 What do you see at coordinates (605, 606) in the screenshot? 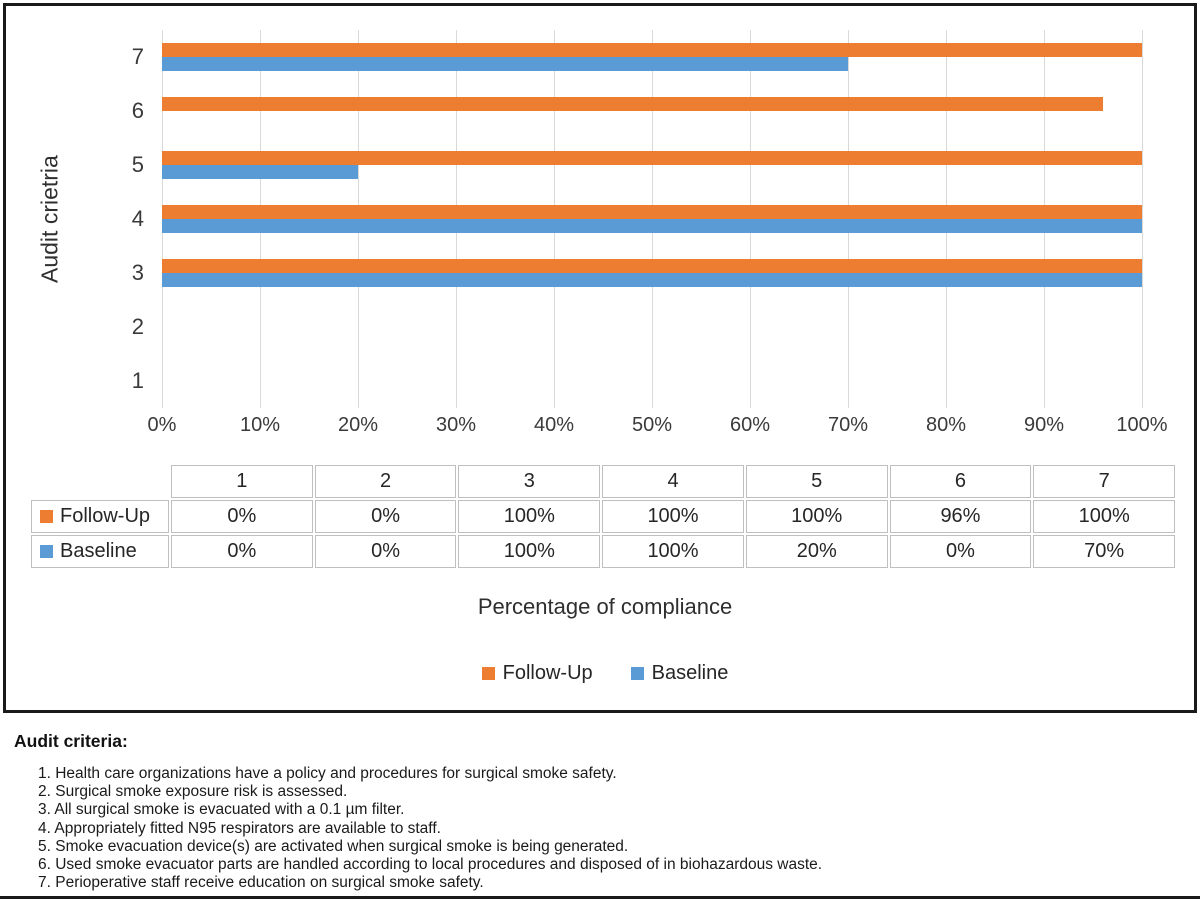
I see `x-axis-title: Percentage of compliance` at bounding box center [605, 606].